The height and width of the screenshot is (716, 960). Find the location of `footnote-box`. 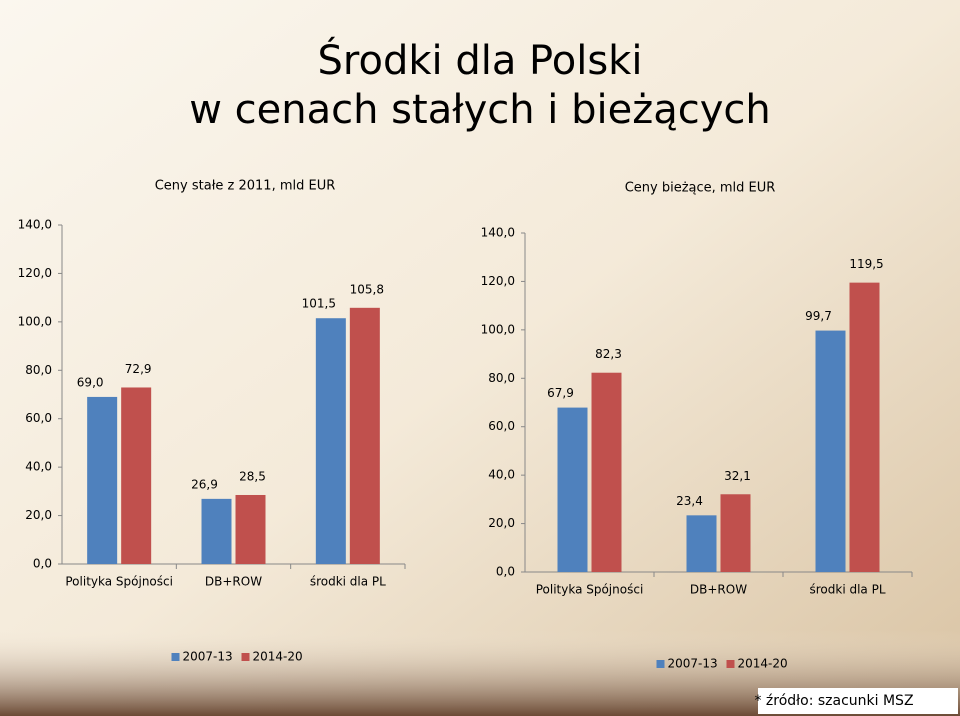

footnote-box is located at coordinates (858, 701).